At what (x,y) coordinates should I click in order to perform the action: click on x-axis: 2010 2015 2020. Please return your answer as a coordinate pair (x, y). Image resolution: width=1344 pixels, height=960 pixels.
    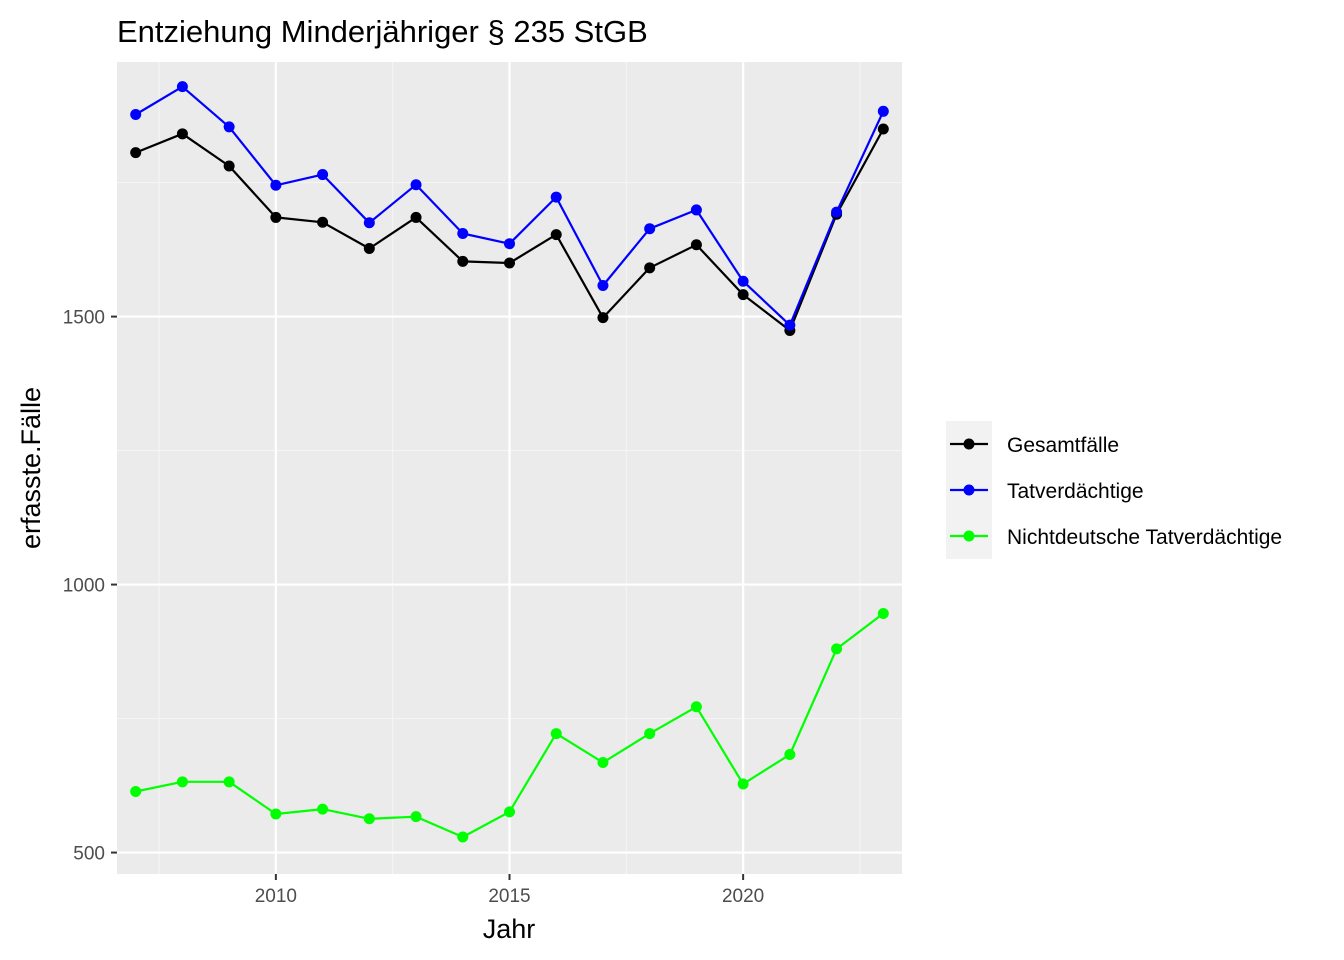
    Looking at the image, I should click on (509, 890).